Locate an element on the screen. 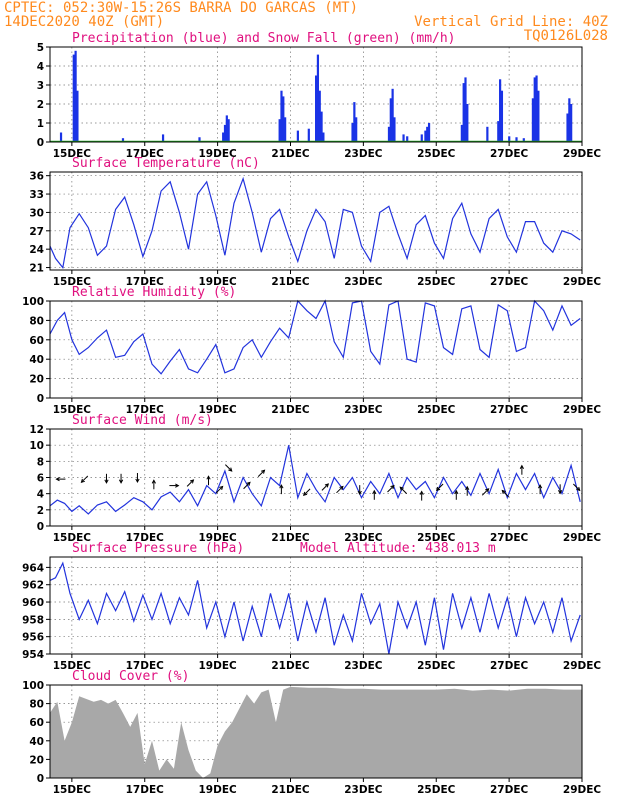 This screenshot has height=800, width=618. y-tick-label: 960 is located at coordinates (33, 603).